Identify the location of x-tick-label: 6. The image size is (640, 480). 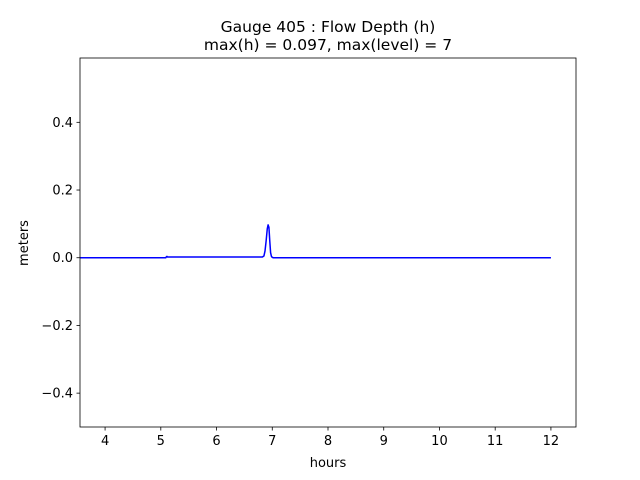
(216, 441).